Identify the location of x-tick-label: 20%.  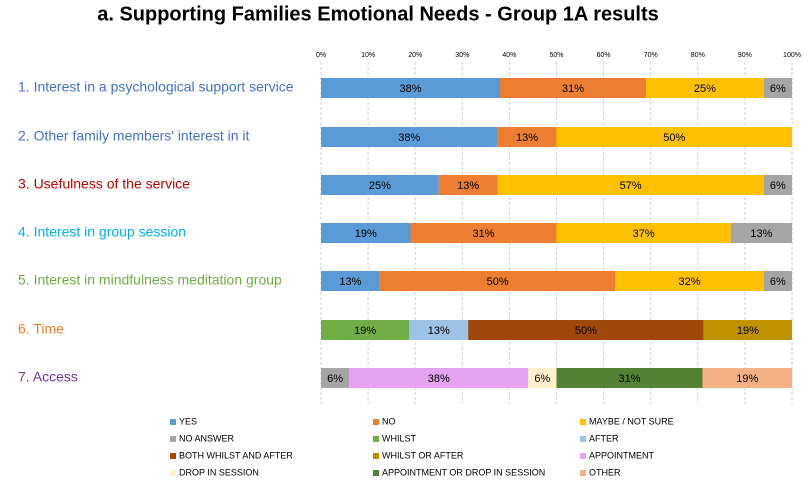
(415, 55).